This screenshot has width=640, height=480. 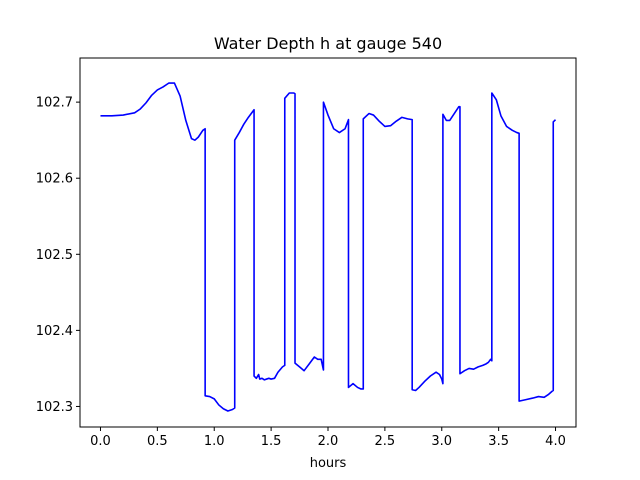 I want to click on y-tick-label: 102.7, so click(x=54, y=103).